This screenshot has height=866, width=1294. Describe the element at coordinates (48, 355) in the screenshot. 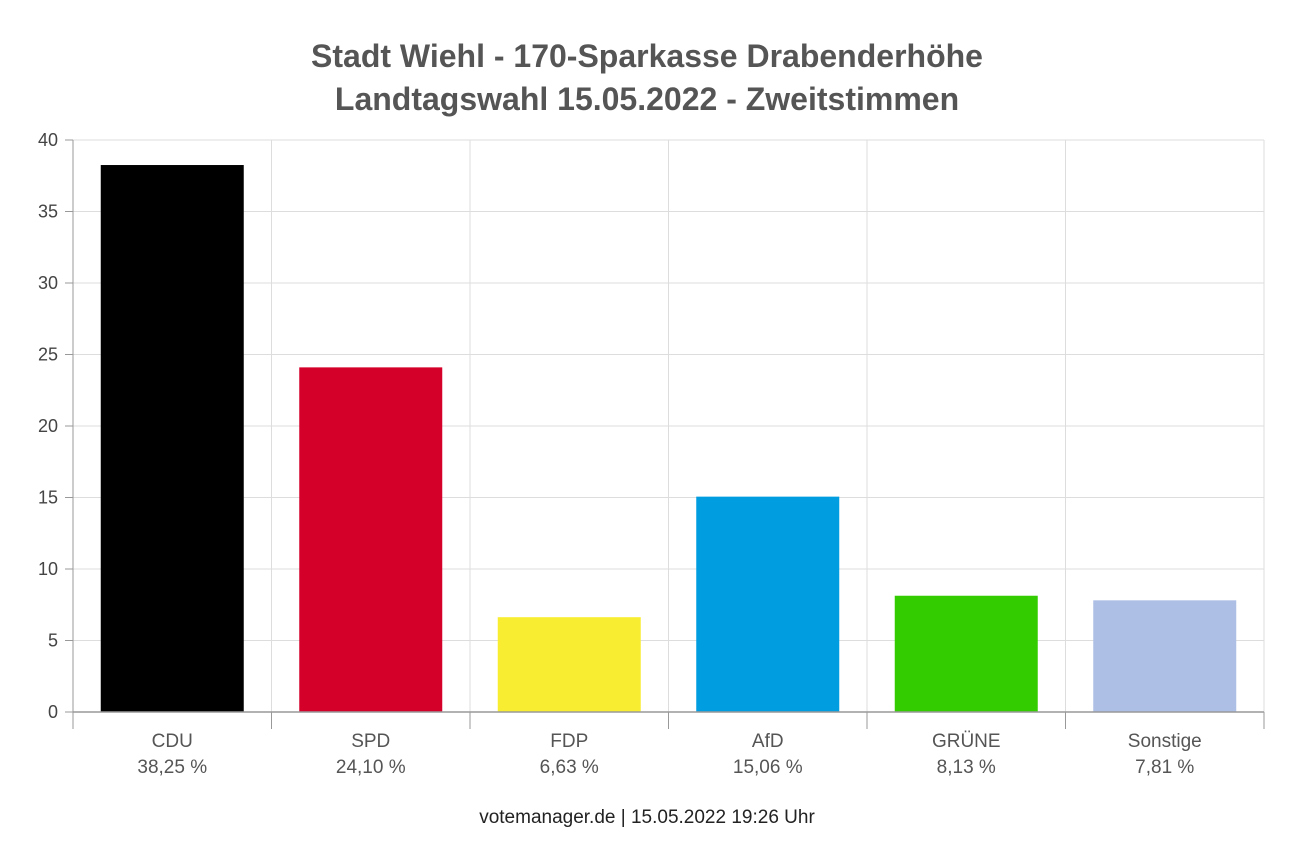

I see `y-tick-label: 25` at that location.